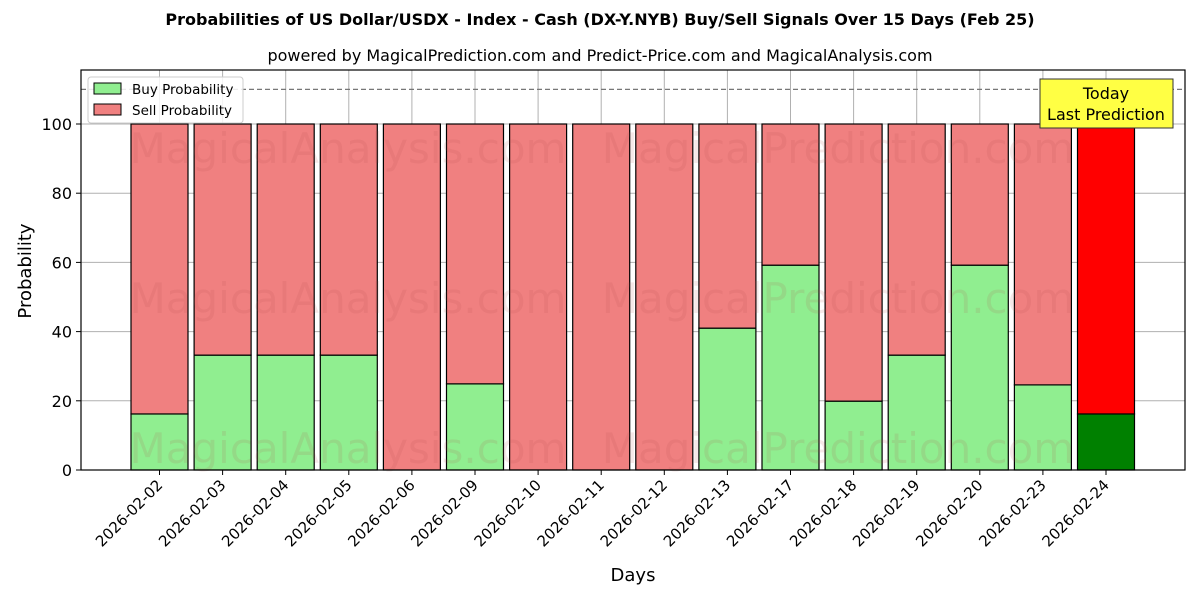 The height and width of the screenshot is (600, 1200). Describe the element at coordinates (107, 88) in the screenshot. I see `legend-swatch-buy` at that location.